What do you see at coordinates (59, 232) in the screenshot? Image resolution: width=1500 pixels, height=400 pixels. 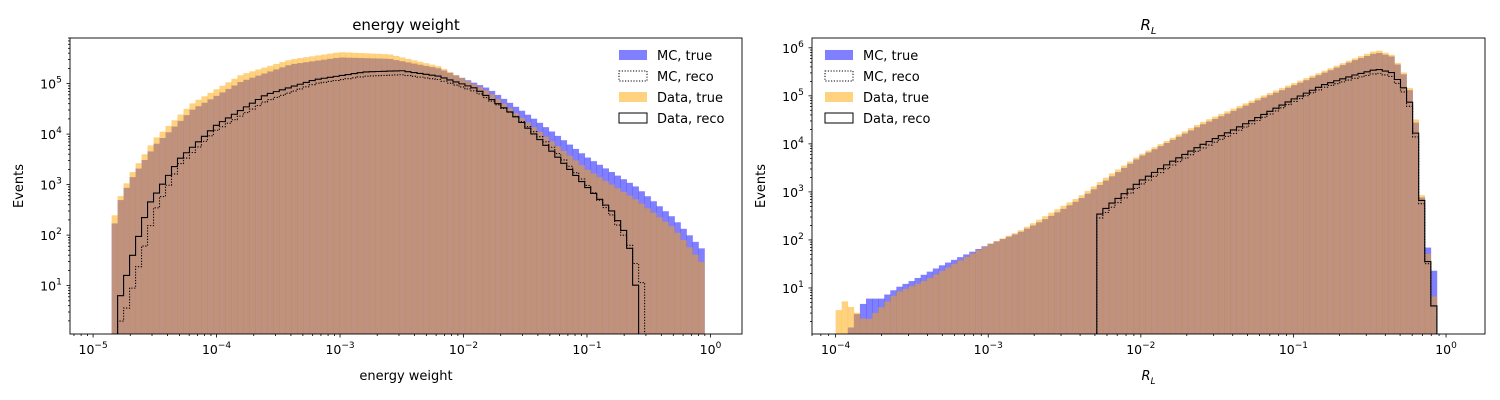 I see `tick-exponent: 2` at bounding box center [59, 232].